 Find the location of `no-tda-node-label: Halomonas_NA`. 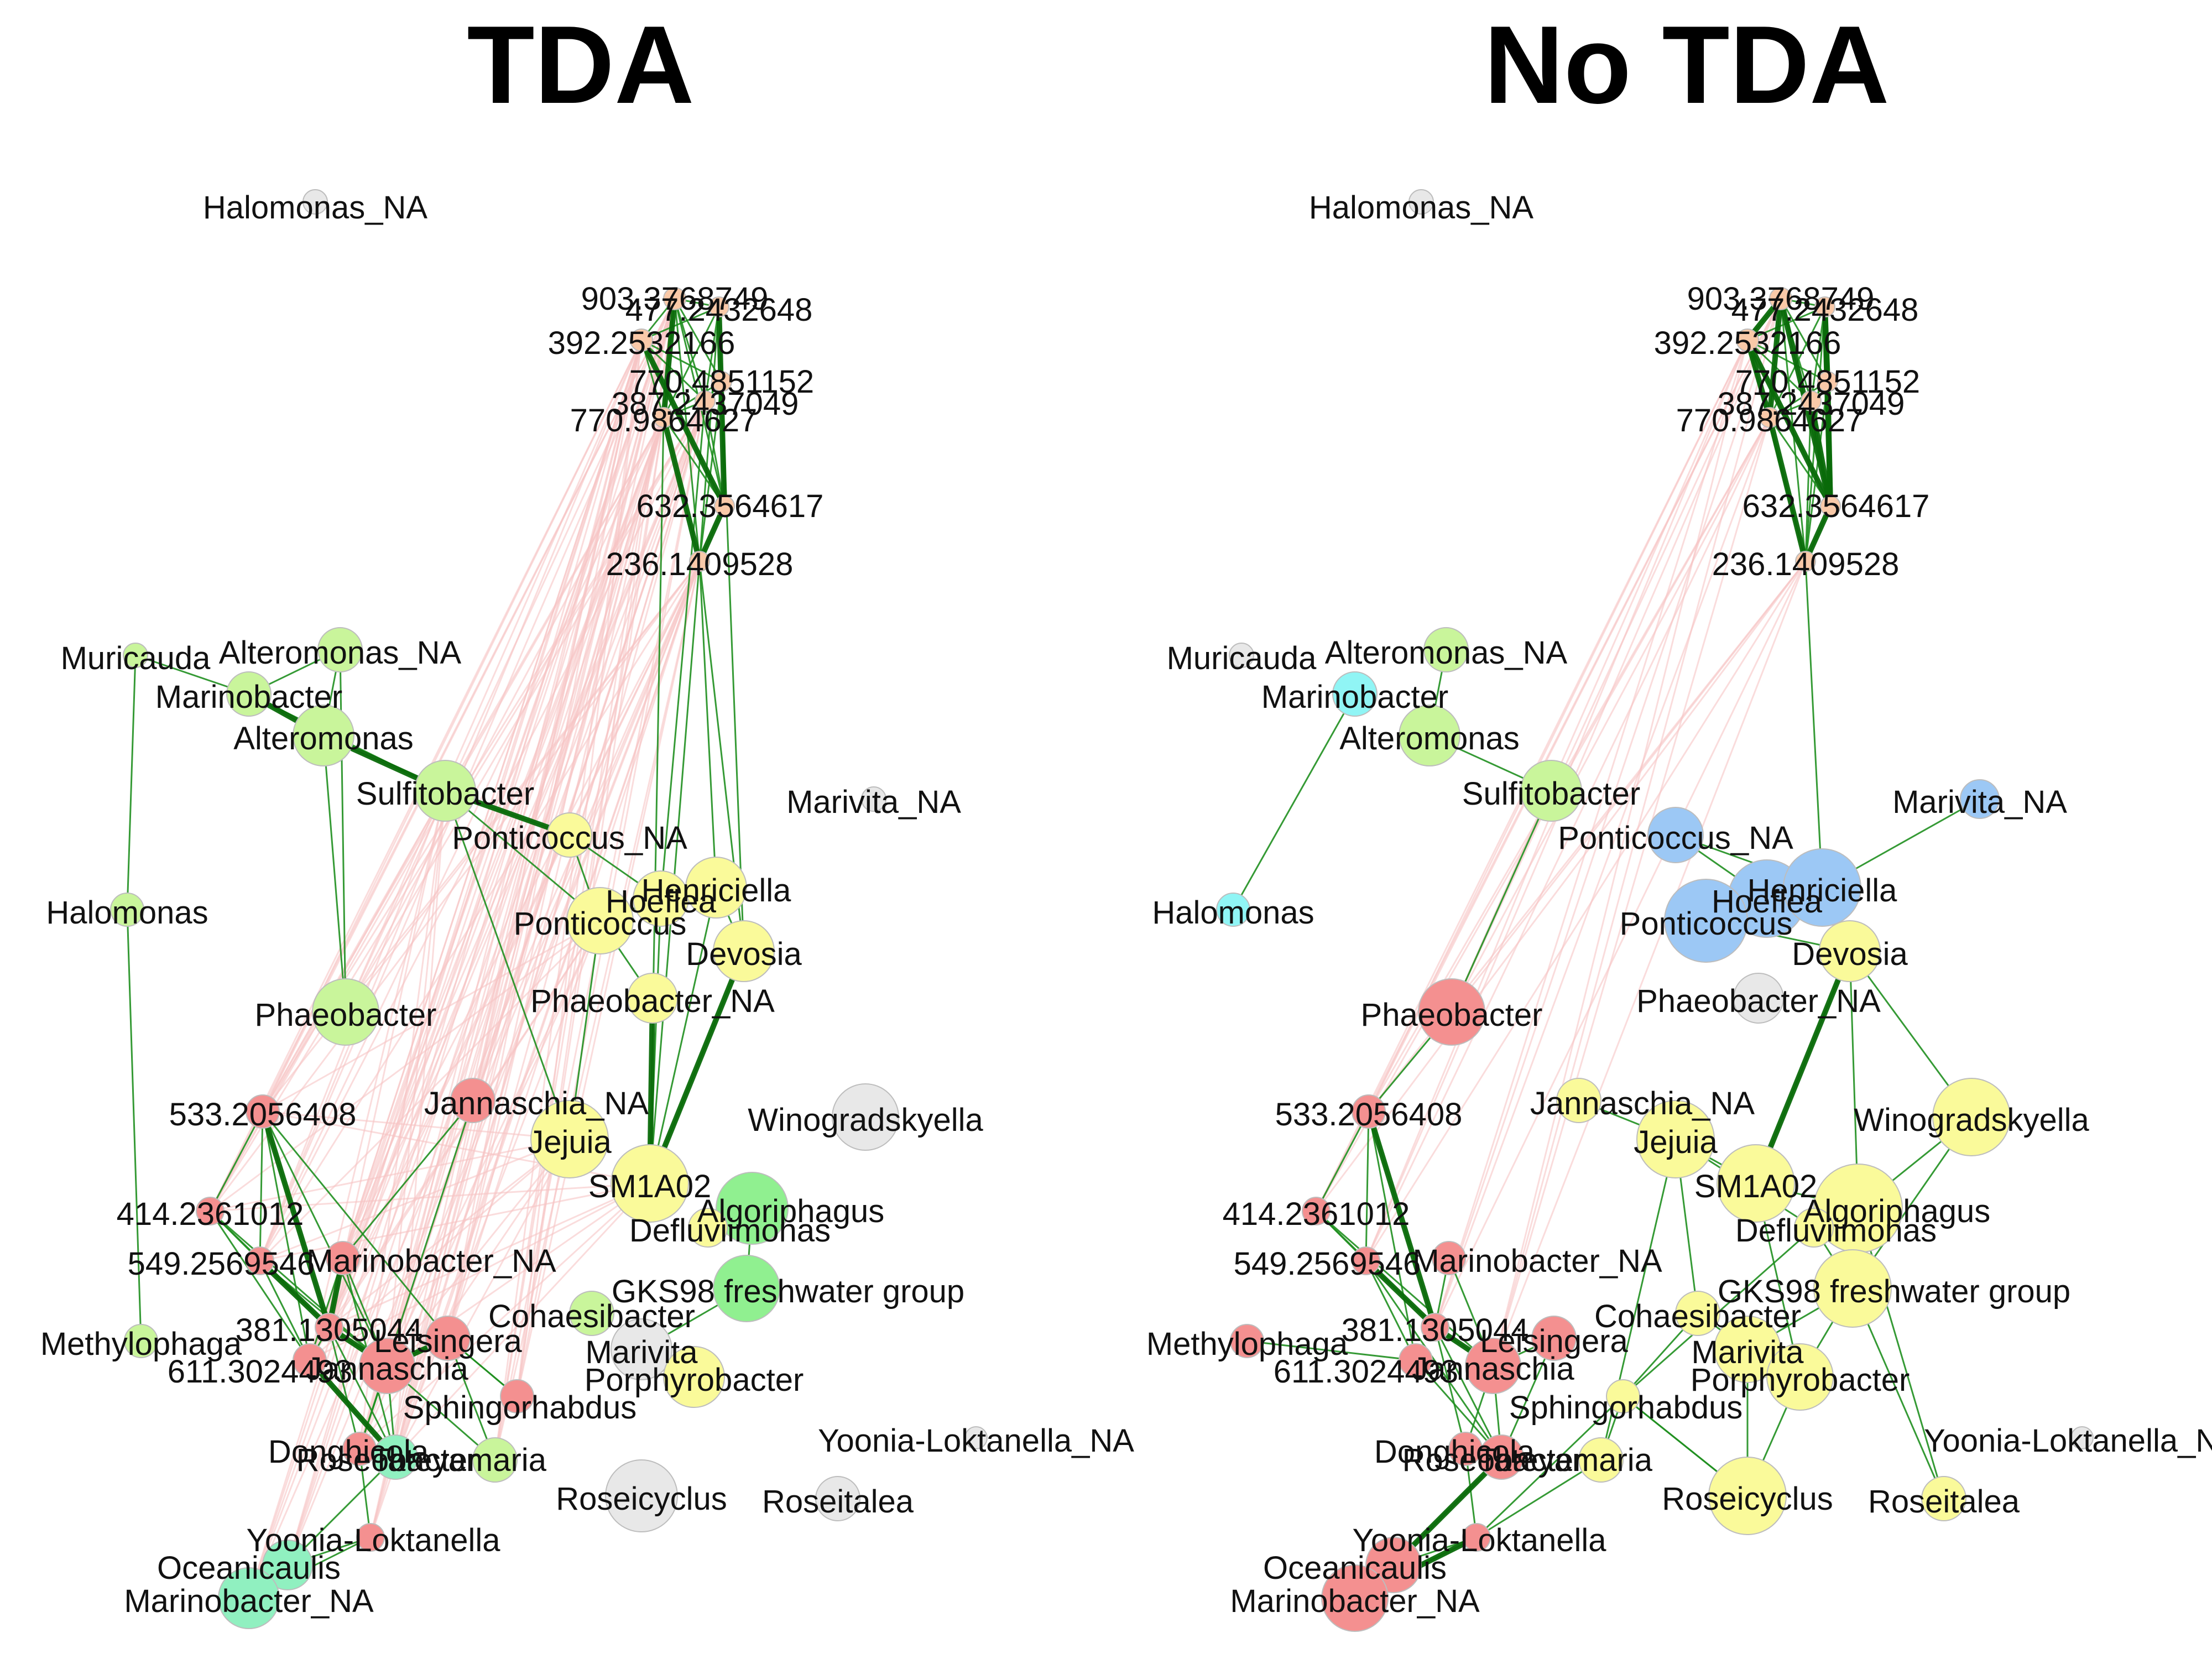

no-tda-node-label: Halomonas_NA is located at coordinates (1421, 208).